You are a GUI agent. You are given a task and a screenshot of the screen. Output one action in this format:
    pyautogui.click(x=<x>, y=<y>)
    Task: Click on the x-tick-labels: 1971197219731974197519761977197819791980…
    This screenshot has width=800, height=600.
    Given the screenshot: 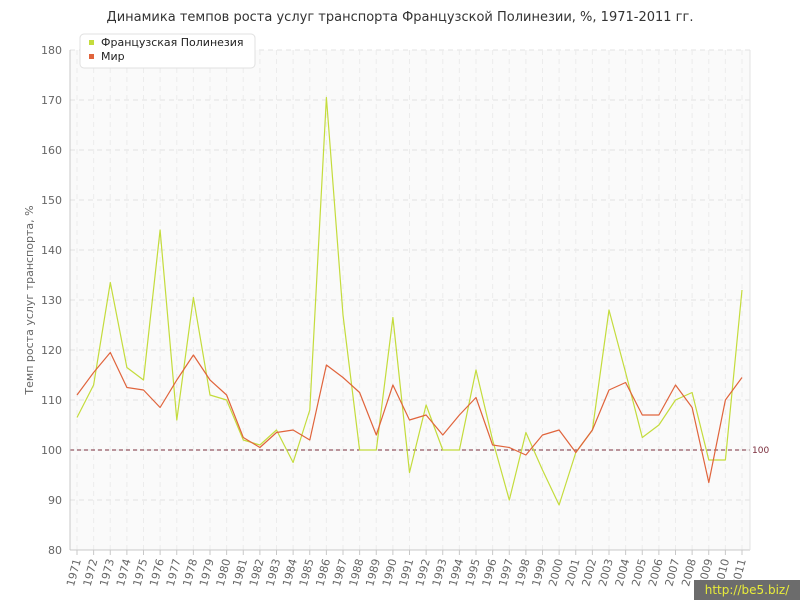 What is the action you would take?
    pyautogui.click(x=406, y=572)
    